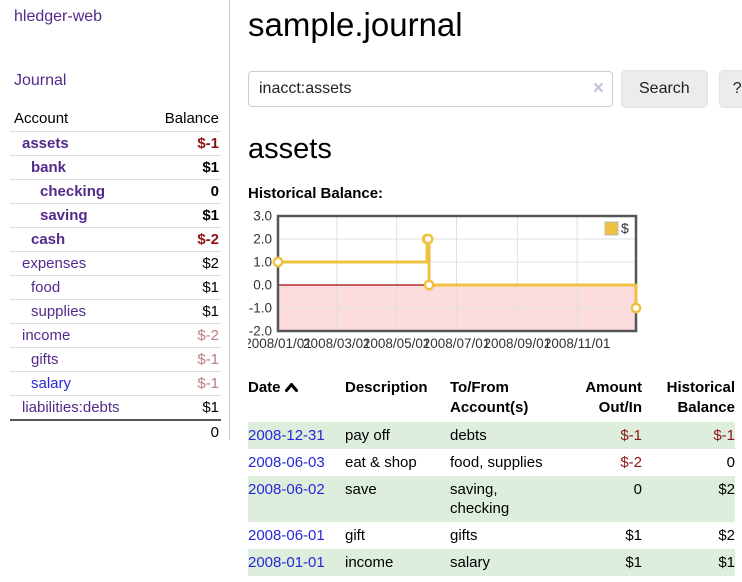 This screenshot has height=582, width=742. I want to click on transaction-accounts: salary, so click(470, 562).